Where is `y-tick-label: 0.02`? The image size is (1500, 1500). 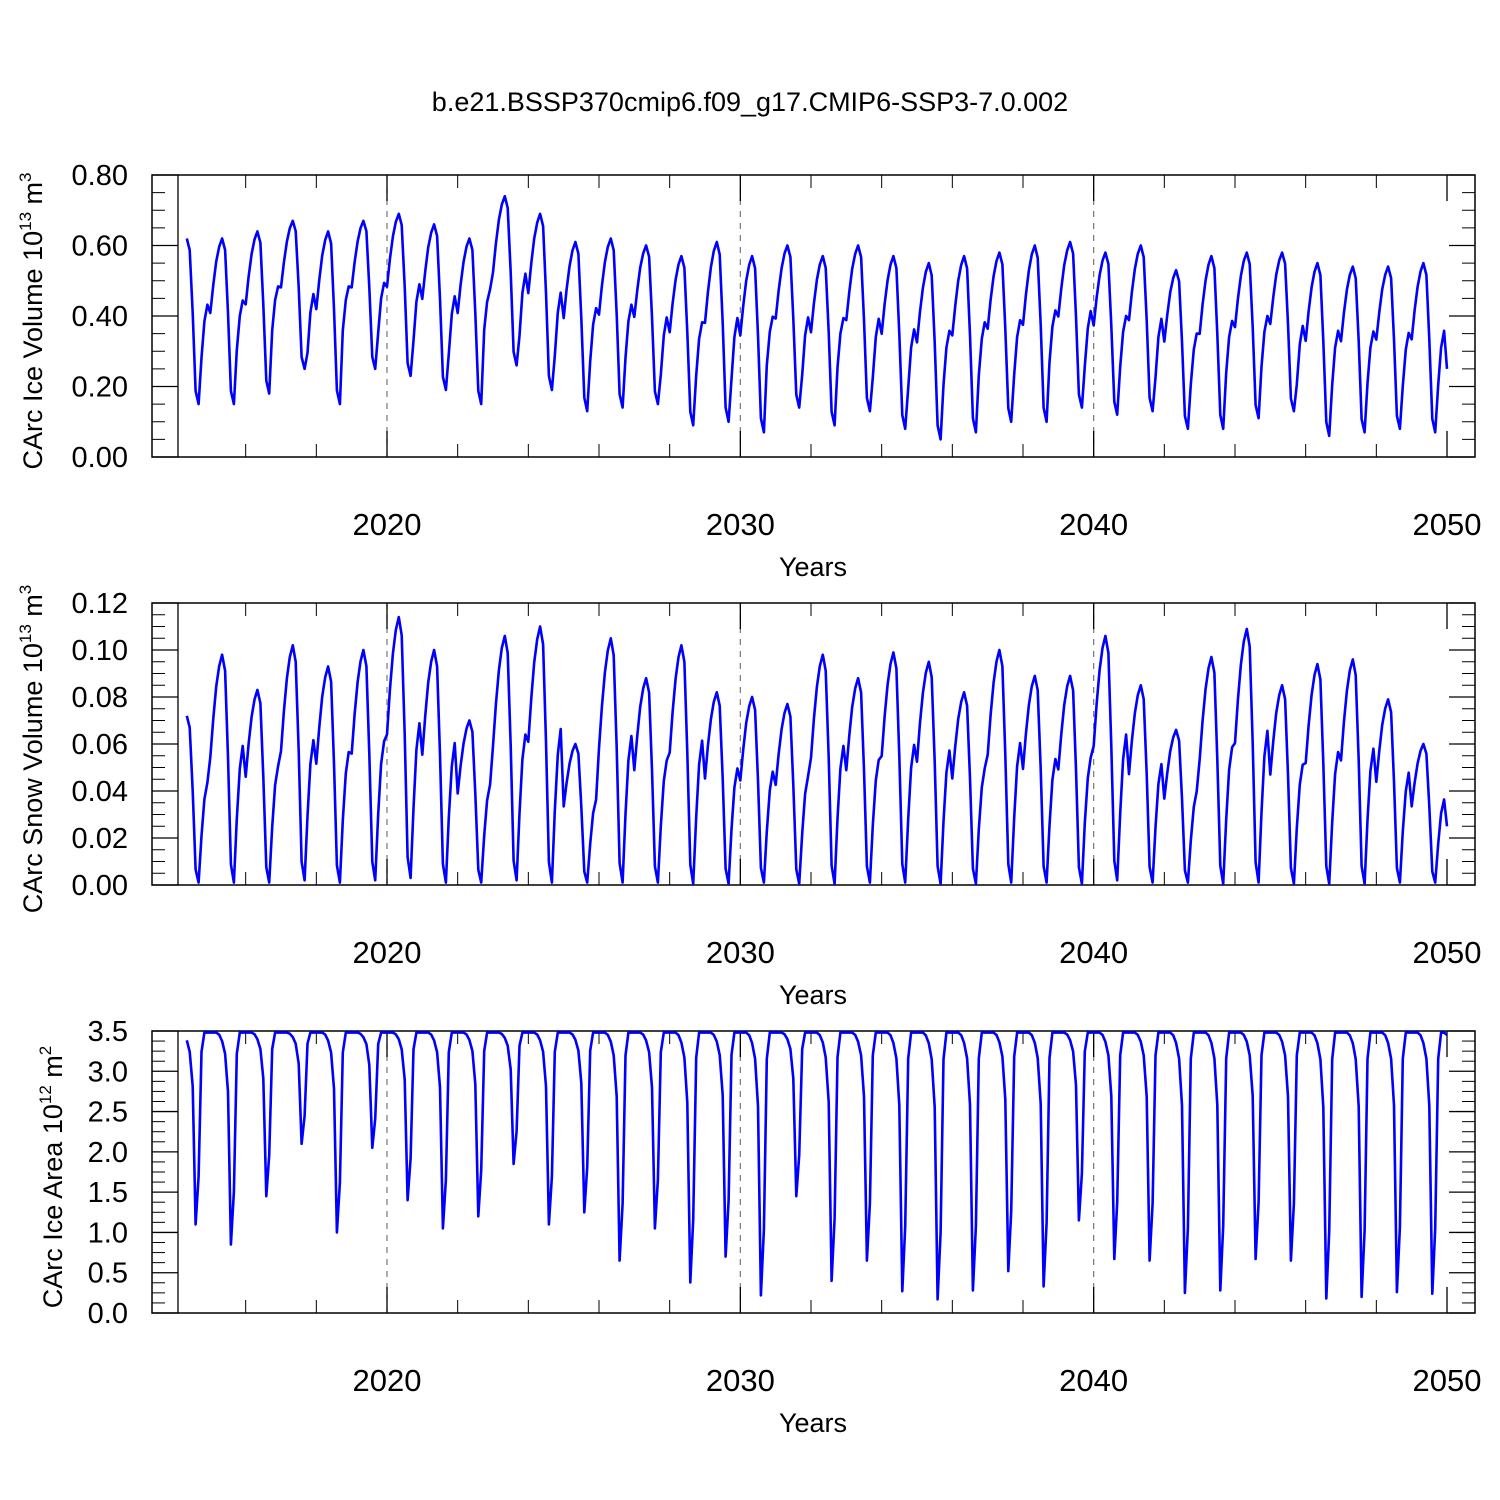
y-tick-label: 0.02 is located at coordinates (100, 839).